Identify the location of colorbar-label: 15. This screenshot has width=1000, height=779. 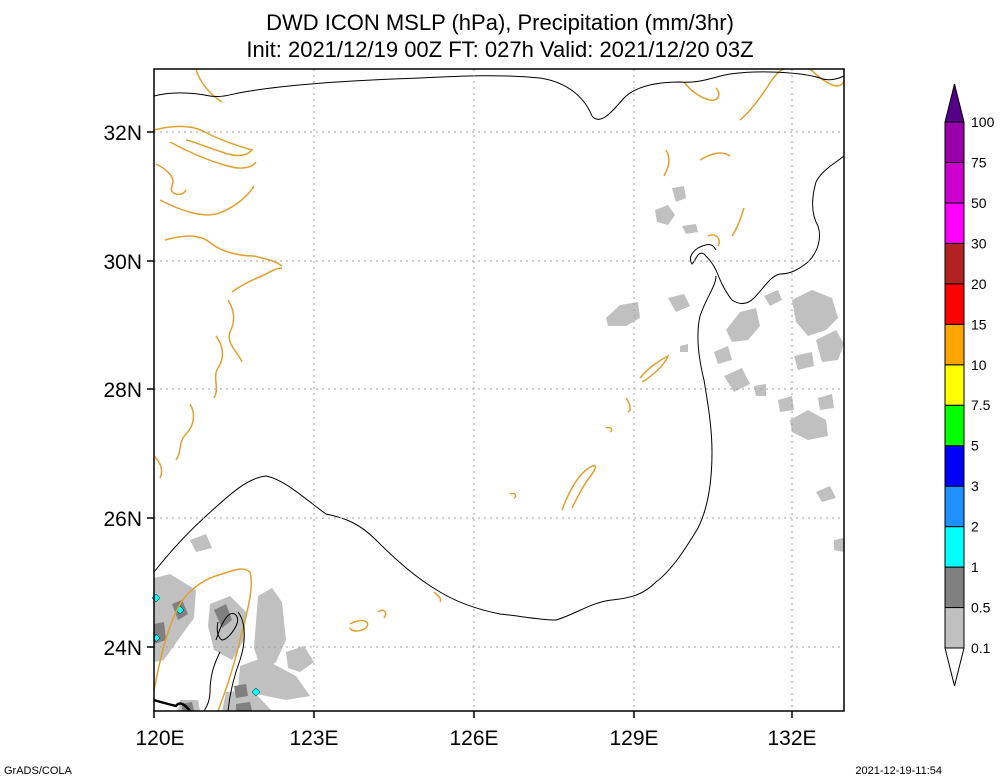
(979, 324).